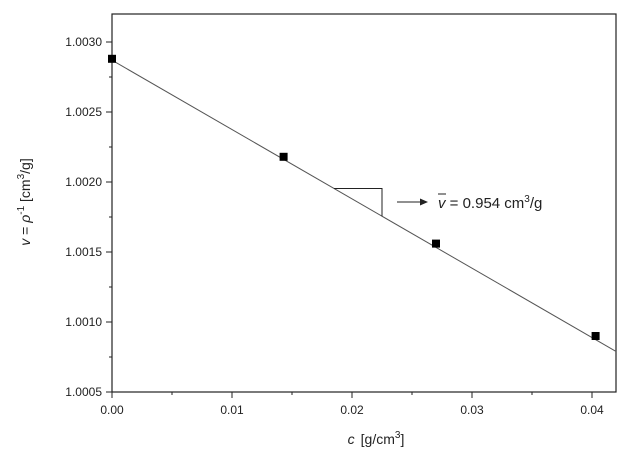  I want to click on x-axis-label: c [g/cm3], so click(376, 438).